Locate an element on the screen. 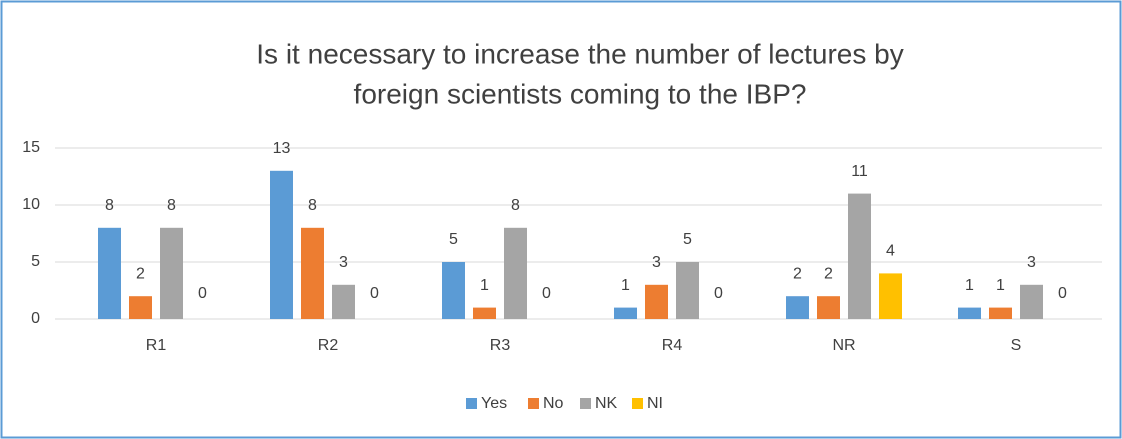 This screenshot has height=439, width=1122. legend-label: Yes is located at coordinates (494, 403).